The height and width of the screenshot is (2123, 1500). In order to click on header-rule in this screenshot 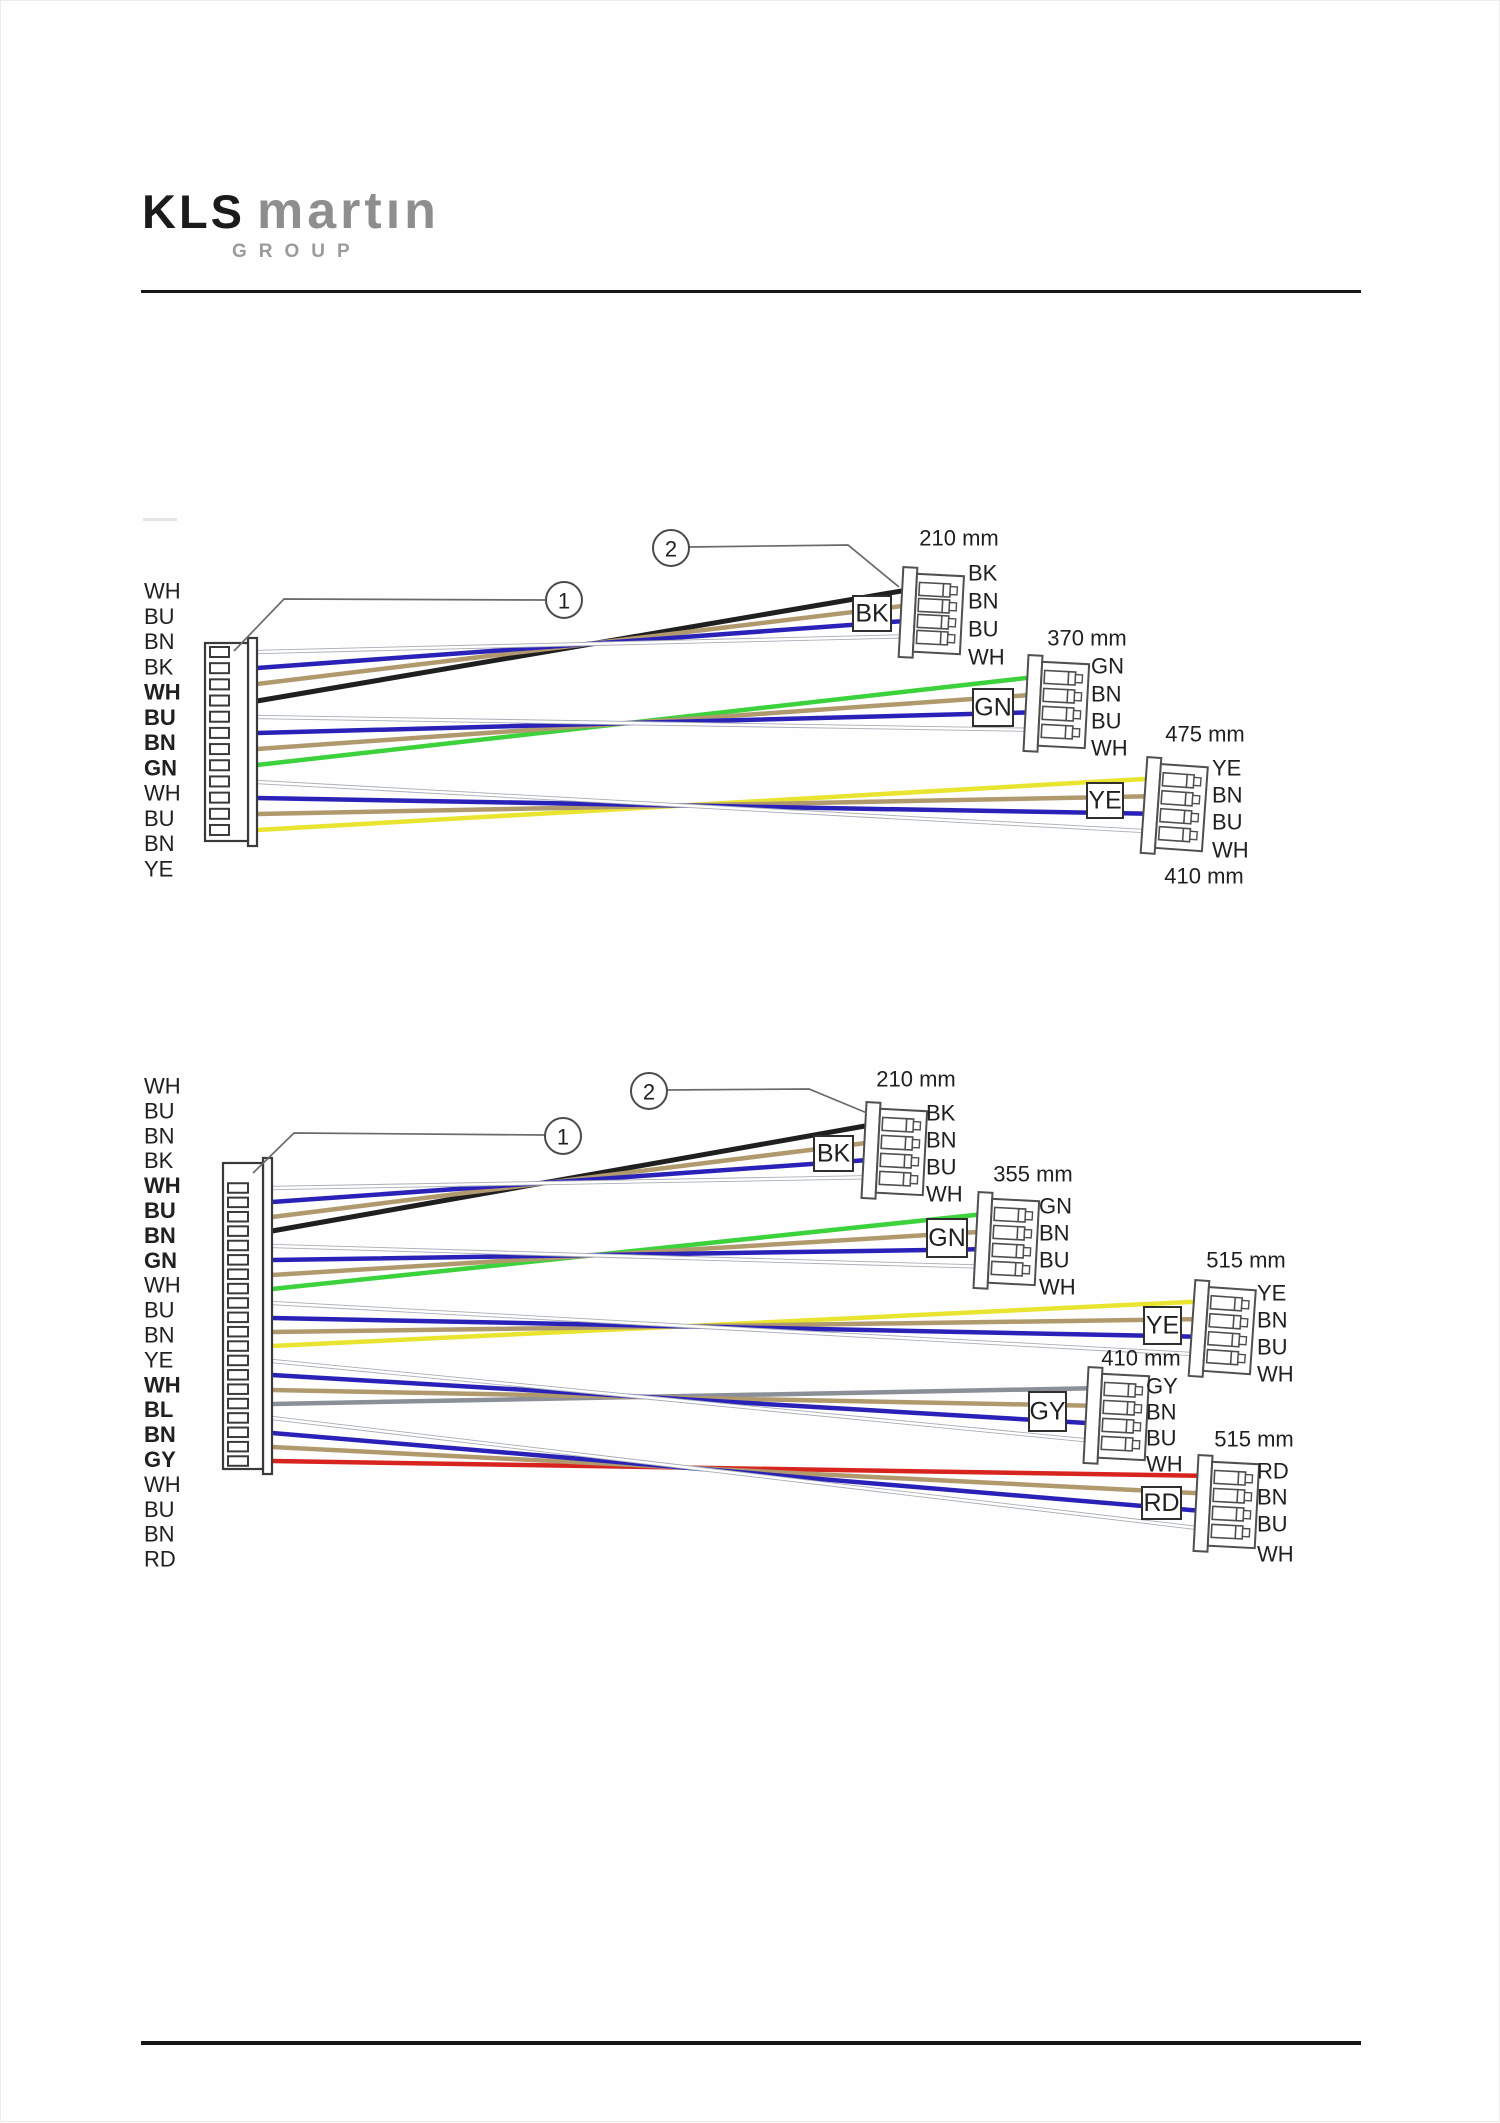, I will do `click(751, 291)`.